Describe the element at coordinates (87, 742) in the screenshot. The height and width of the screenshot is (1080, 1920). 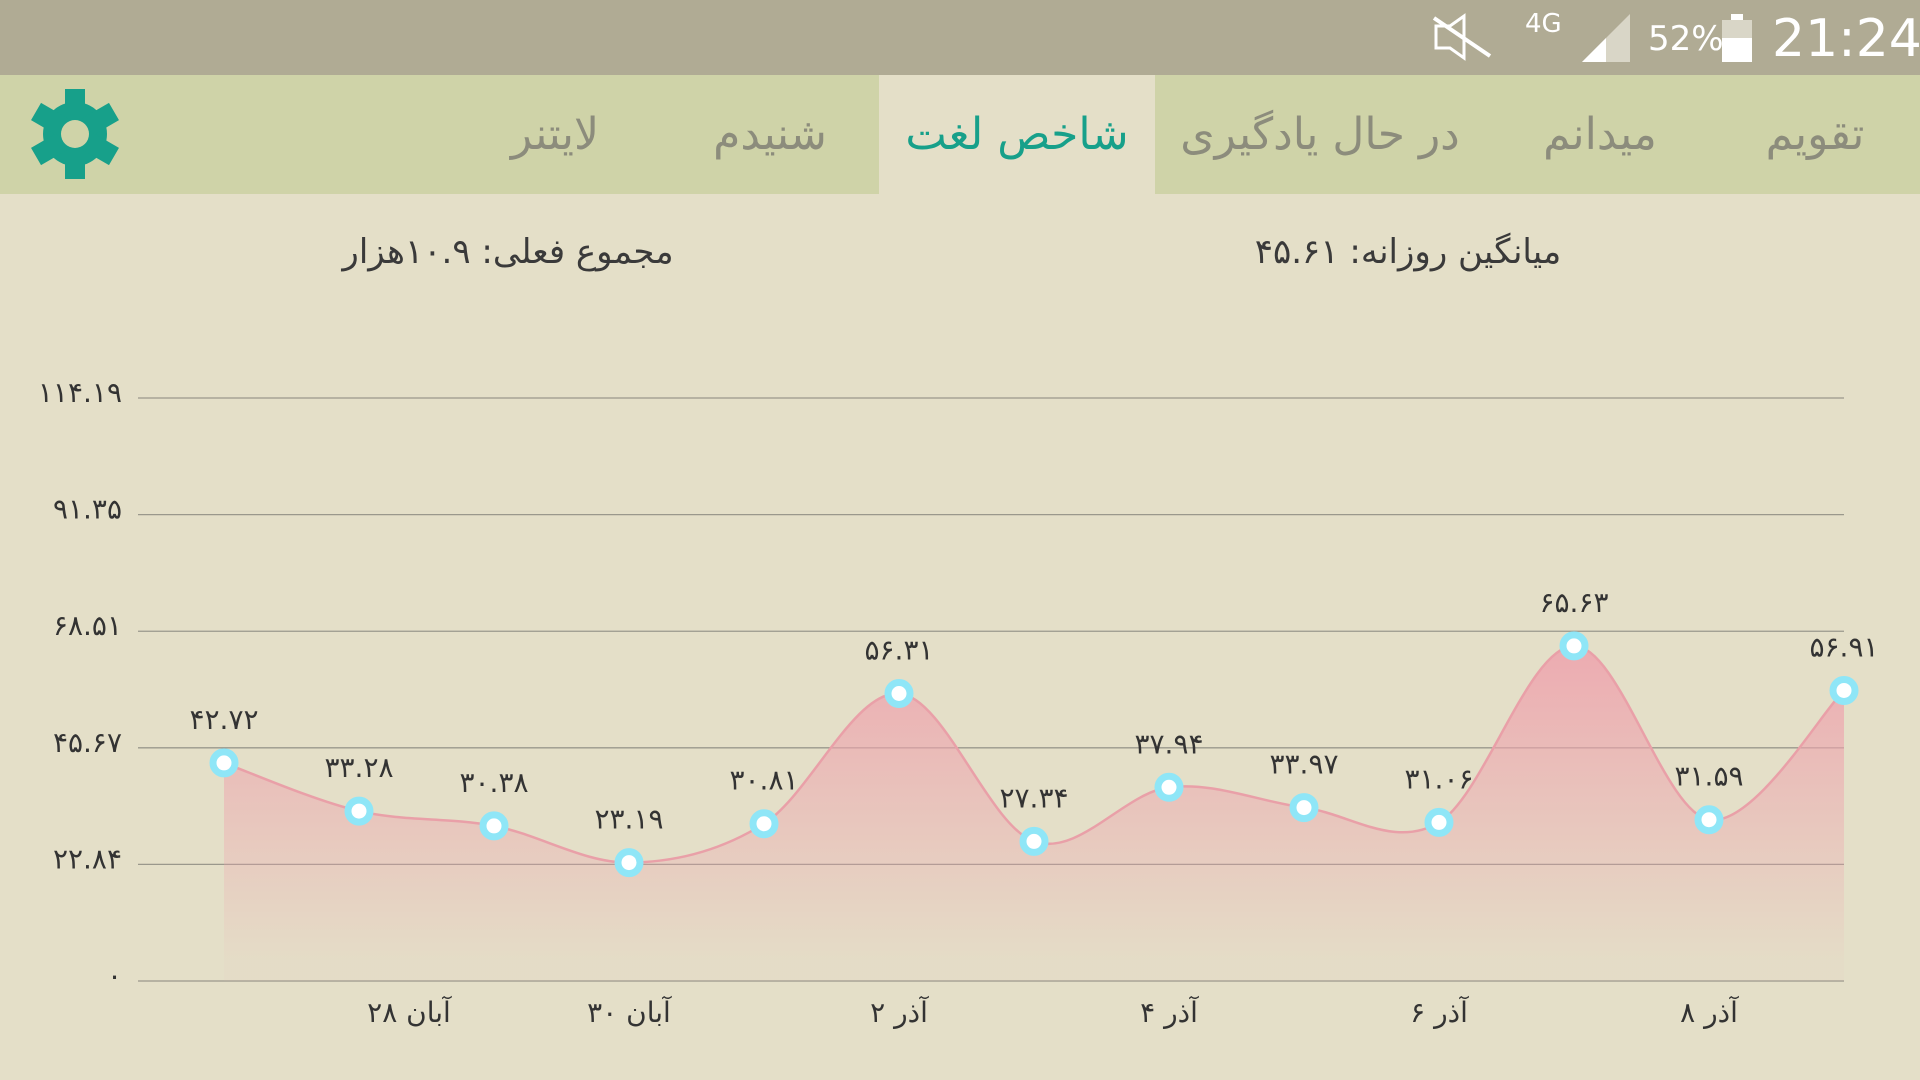
I see `y-tick-label: ۴۵.۶۷` at that location.